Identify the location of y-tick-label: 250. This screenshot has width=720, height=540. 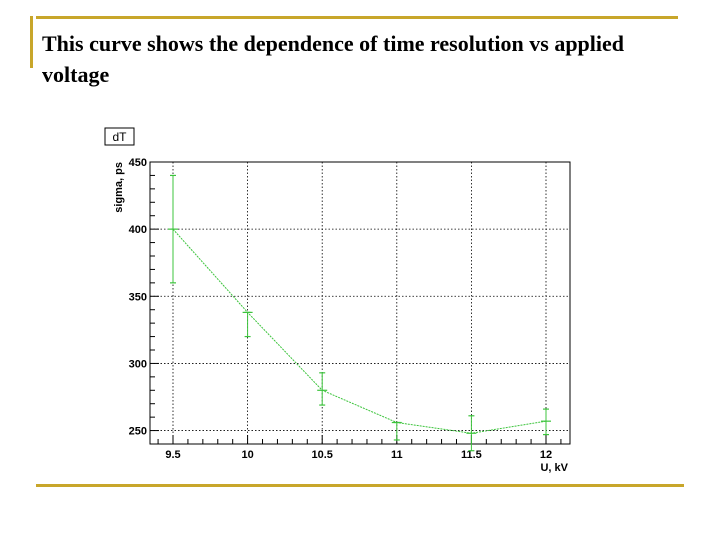
(138, 432).